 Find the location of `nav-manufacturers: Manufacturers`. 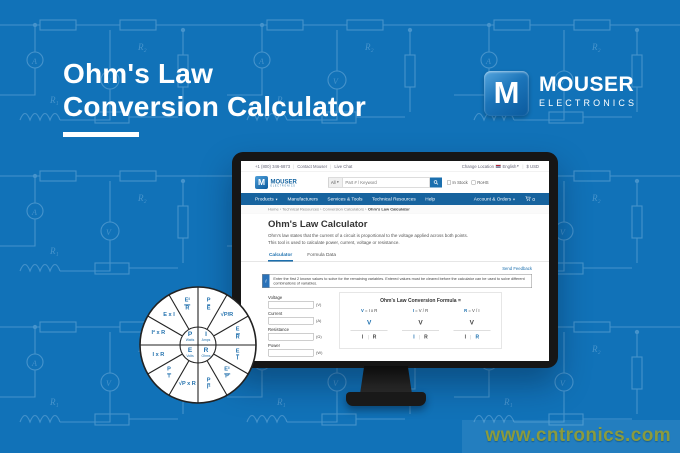

nav-manufacturers: Manufacturers is located at coordinates (302, 199).